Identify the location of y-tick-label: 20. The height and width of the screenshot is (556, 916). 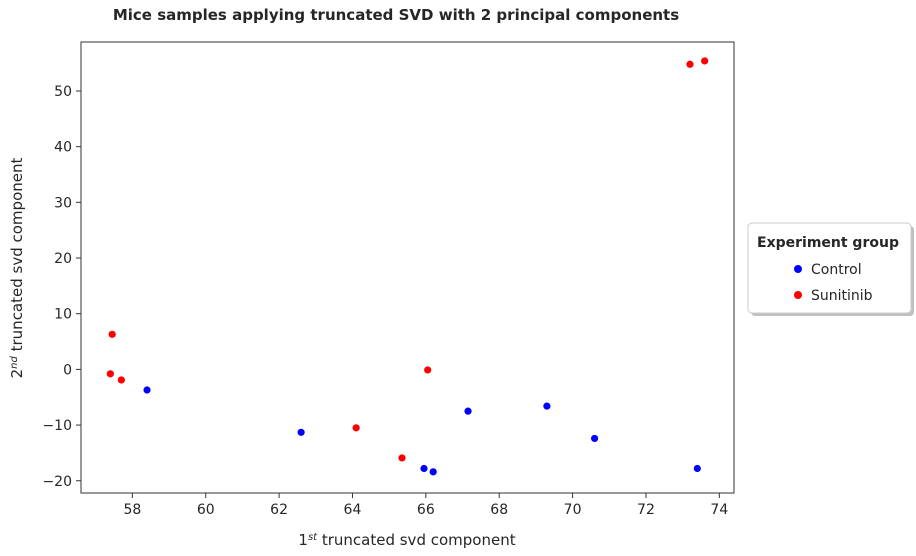
(63, 259).